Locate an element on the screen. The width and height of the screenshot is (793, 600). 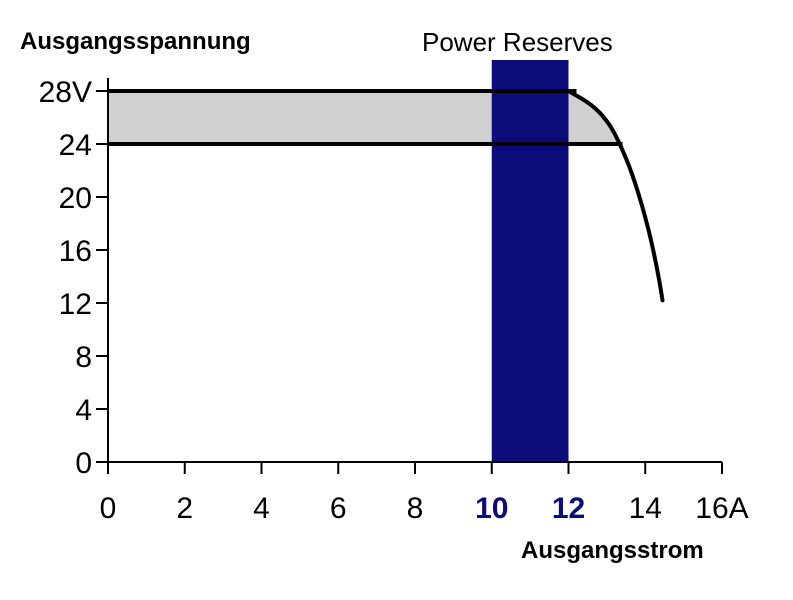
y-tick-label-4: 4 is located at coordinates (83, 410).